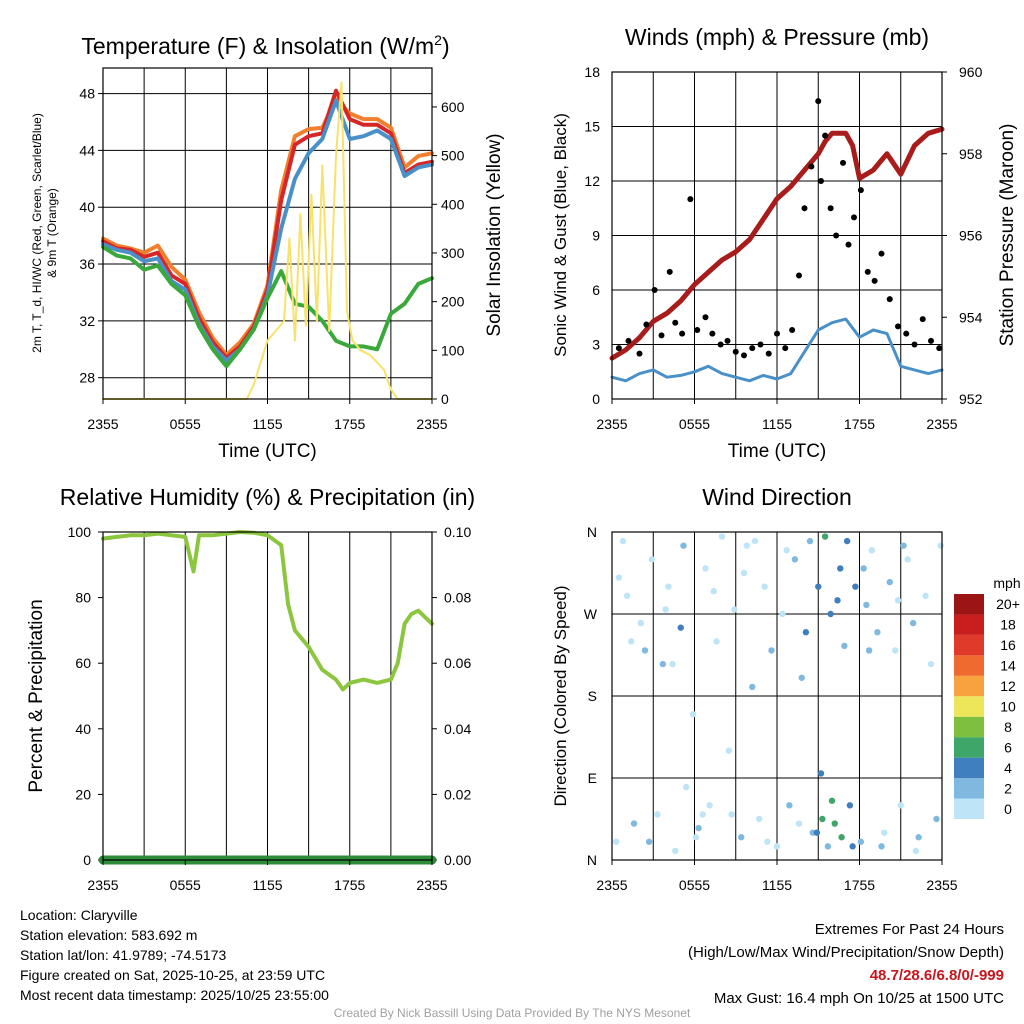 The height and width of the screenshot is (1024, 1024). Describe the element at coordinates (777, 497) in the screenshot. I see `chart-title: Wind Direction` at that location.